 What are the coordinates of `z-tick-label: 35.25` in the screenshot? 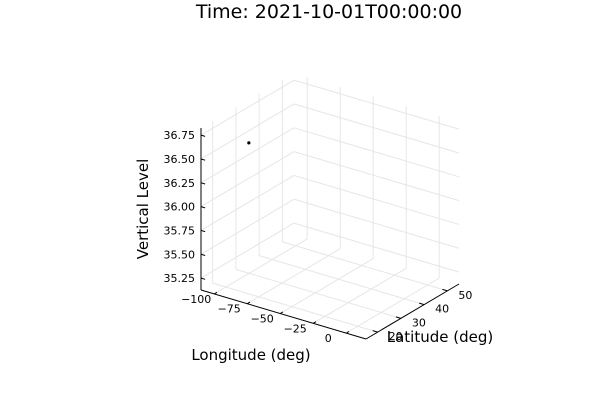 It's located at (180, 278).